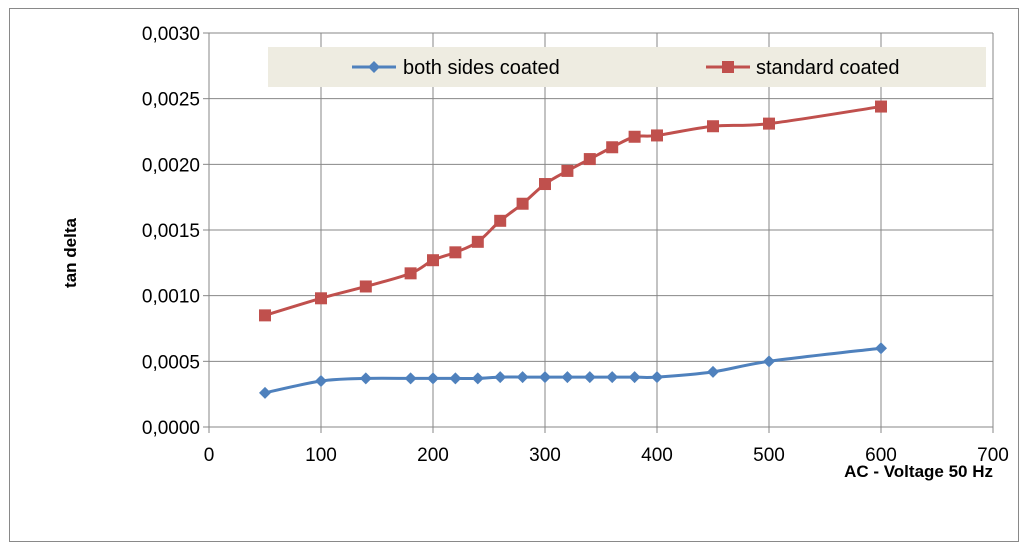 The image size is (1027, 550). What do you see at coordinates (769, 455) in the screenshot?
I see `x-tick-label: 500` at bounding box center [769, 455].